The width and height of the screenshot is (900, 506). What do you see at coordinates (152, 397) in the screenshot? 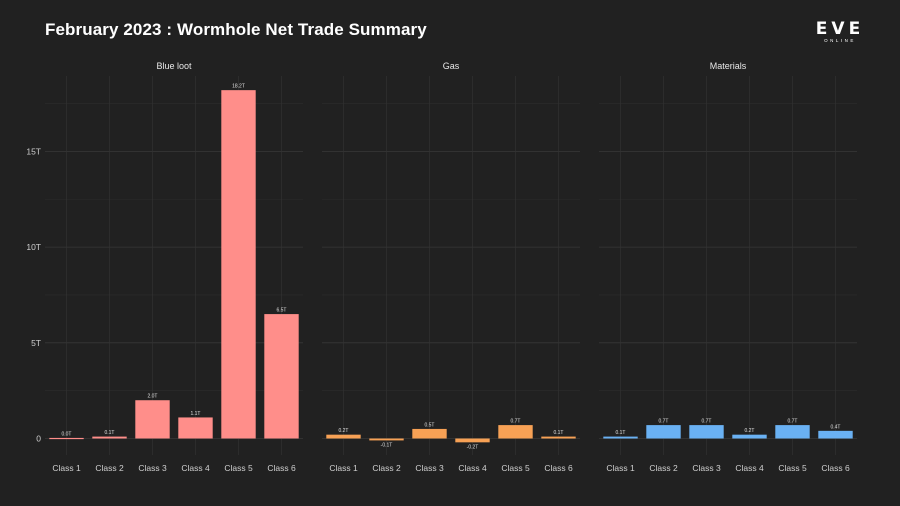
I see `bar-value-label: 2.0T` at bounding box center [152, 397].